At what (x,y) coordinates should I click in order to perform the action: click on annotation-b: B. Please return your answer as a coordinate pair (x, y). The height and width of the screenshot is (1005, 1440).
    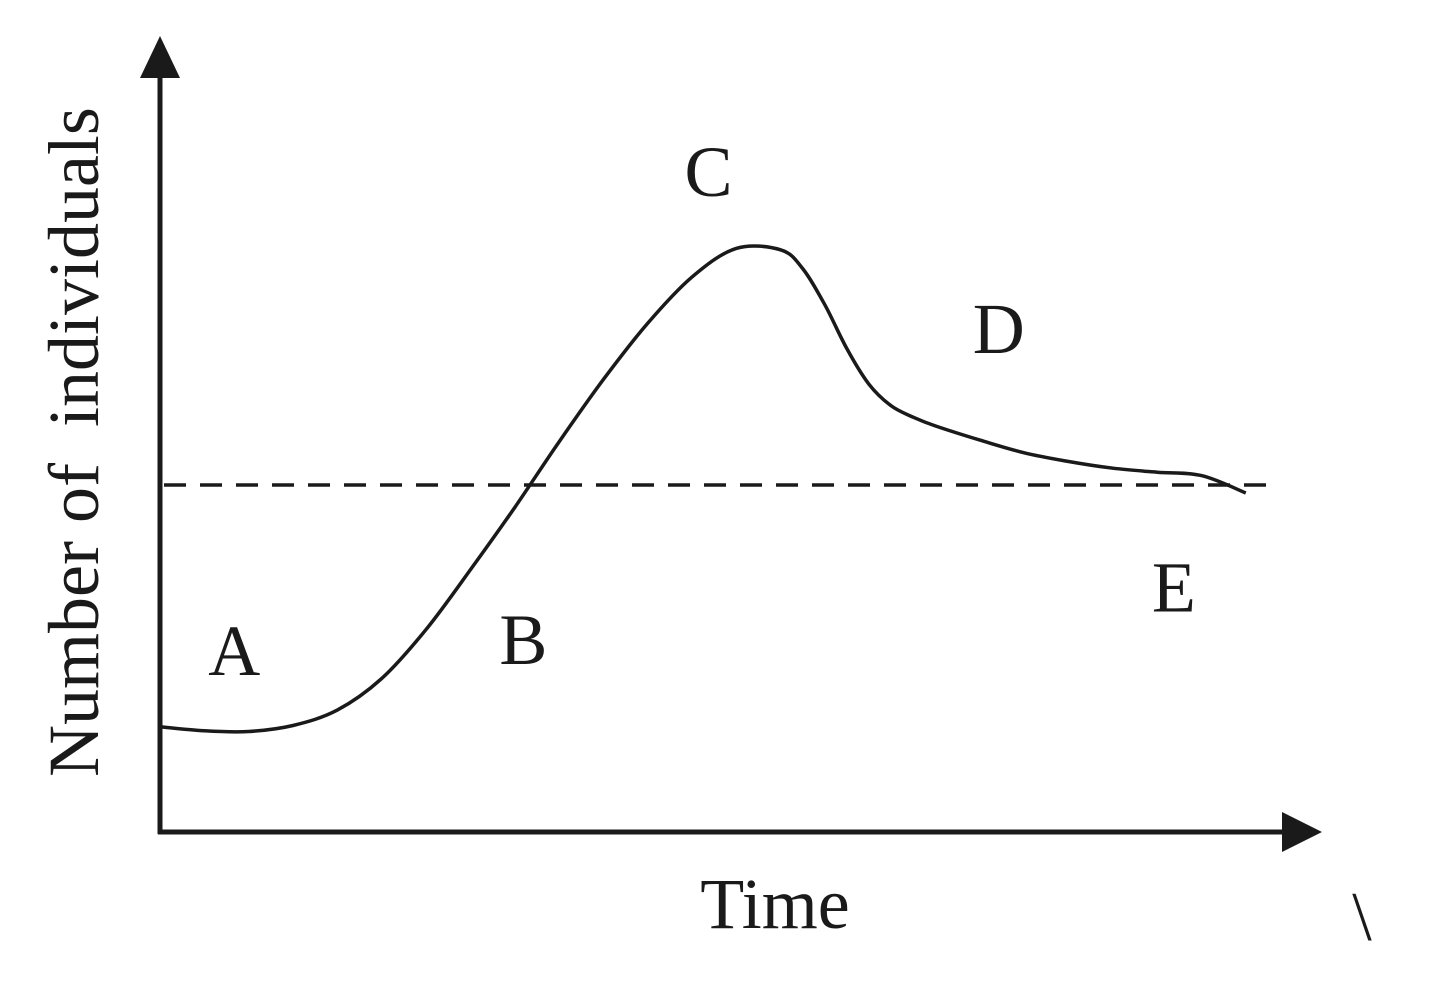
    Looking at the image, I should click on (523, 640).